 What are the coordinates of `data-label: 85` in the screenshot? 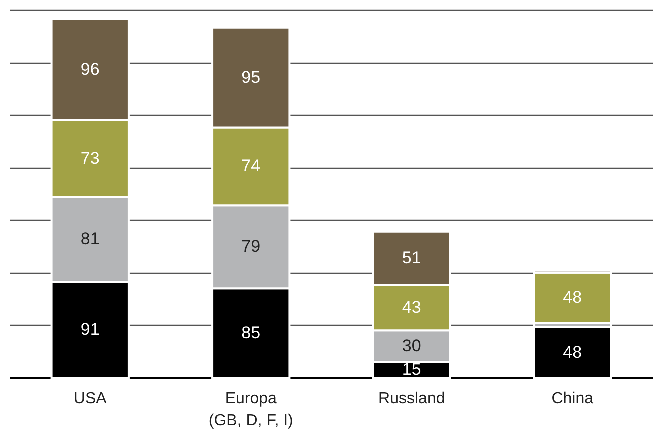 It's located at (251, 332).